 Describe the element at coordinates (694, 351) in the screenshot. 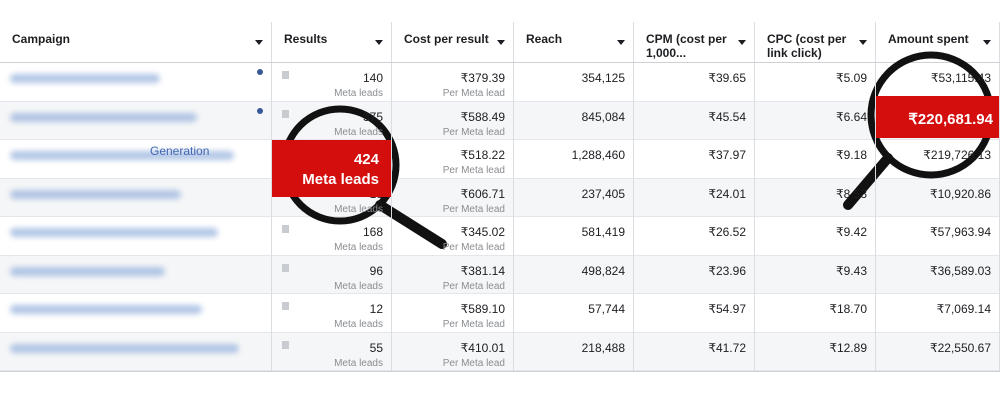

I see `cpm-cell: ₹41.72` at that location.